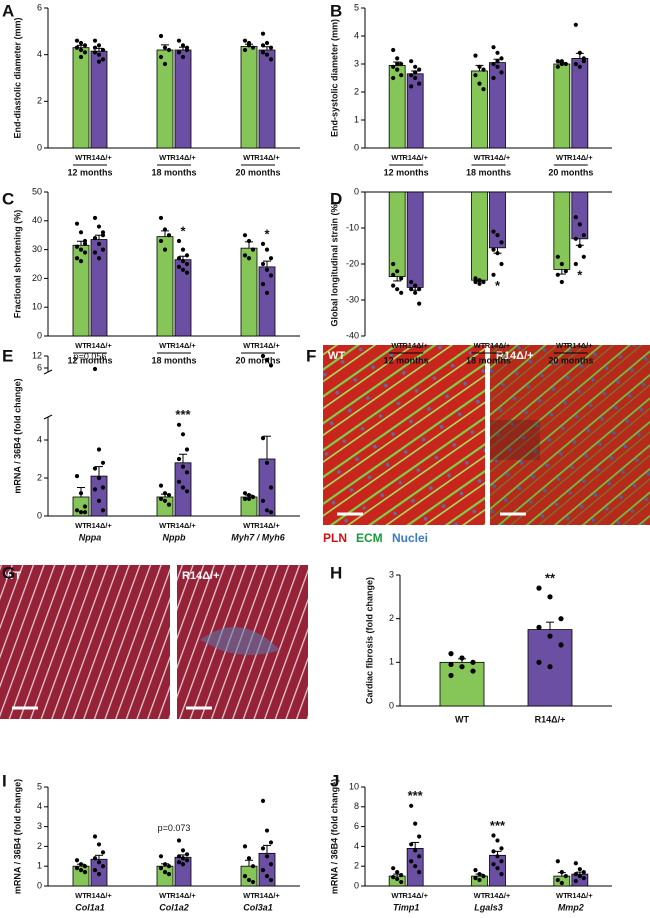  Describe the element at coordinates (174, 907) in the screenshot. I see `group-label: Col1a2` at that location.